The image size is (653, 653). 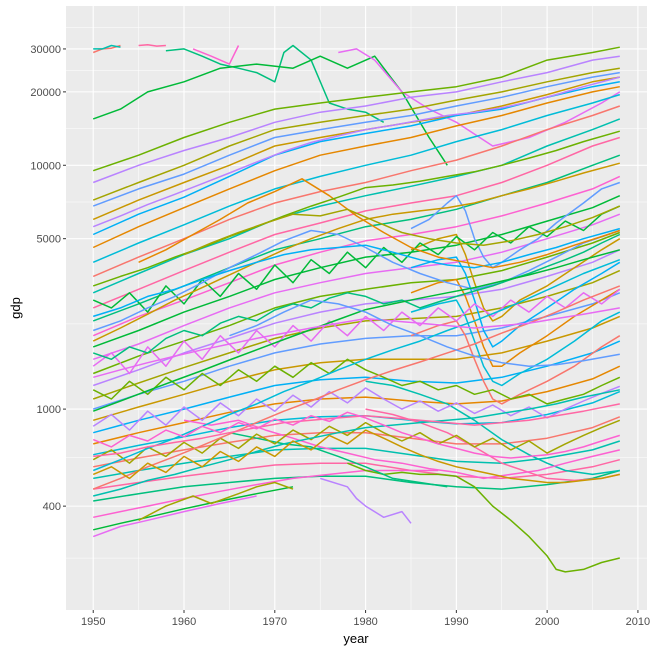 What do you see at coordinates (184, 622) in the screenshot?
I see `x-tick-label: 1960` at bounding box center [184, 622].